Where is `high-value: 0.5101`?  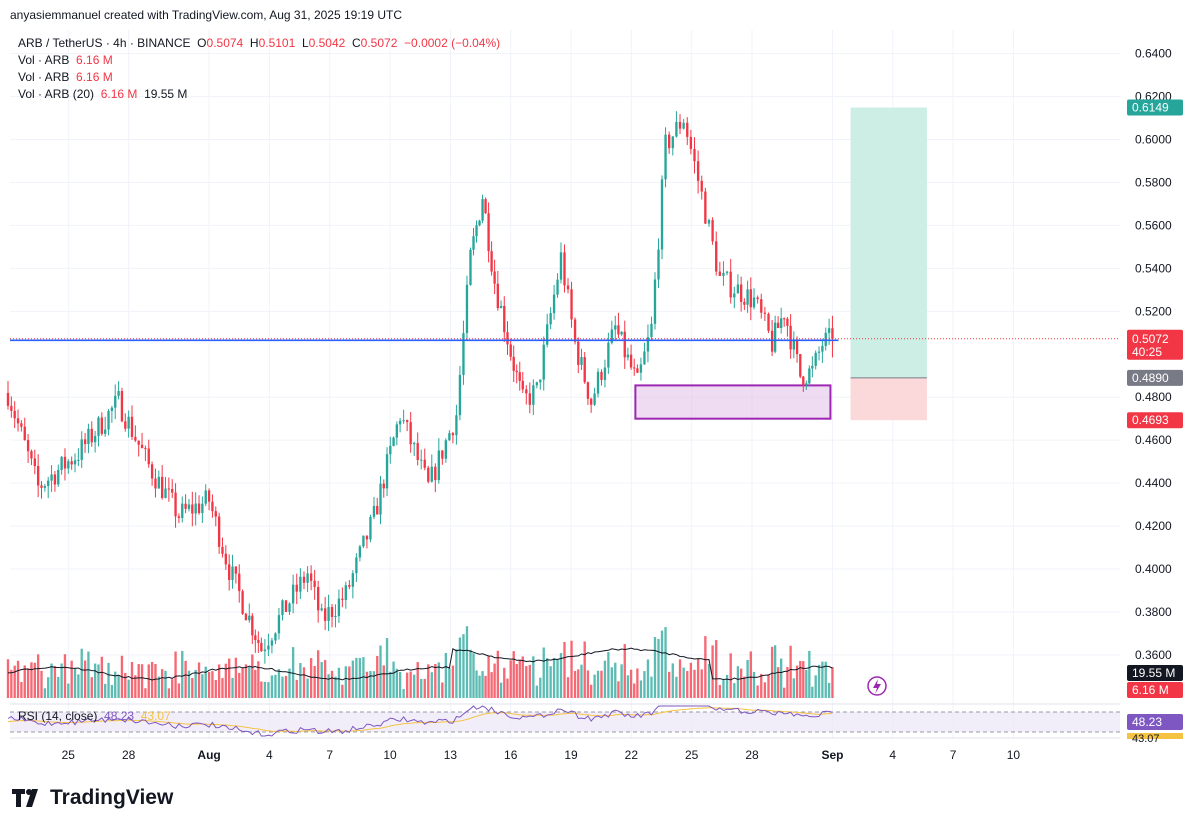 high-value: 0.5101 is located at coordinates (277, 43).